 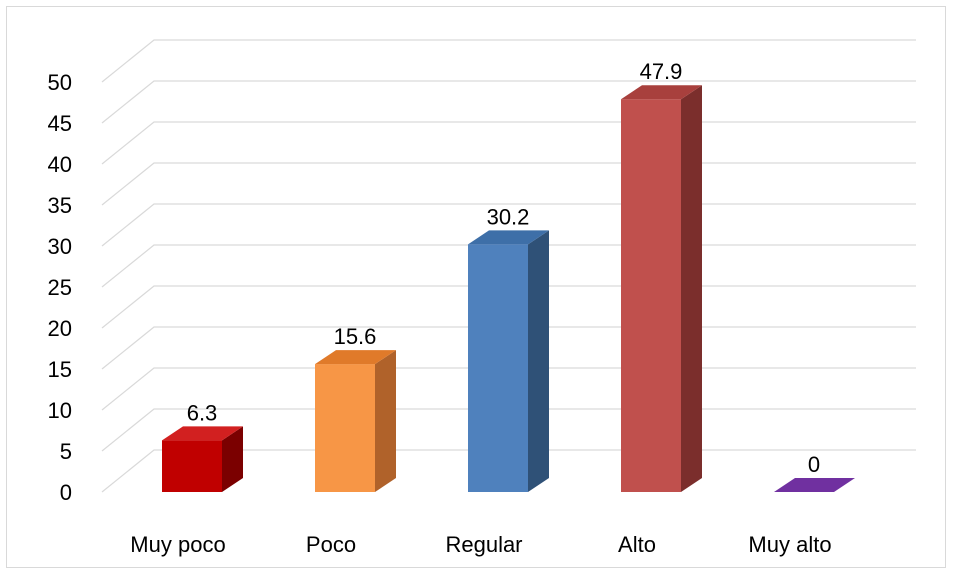 I want to click on data-label: 30.2, so click(x=508, y=216).